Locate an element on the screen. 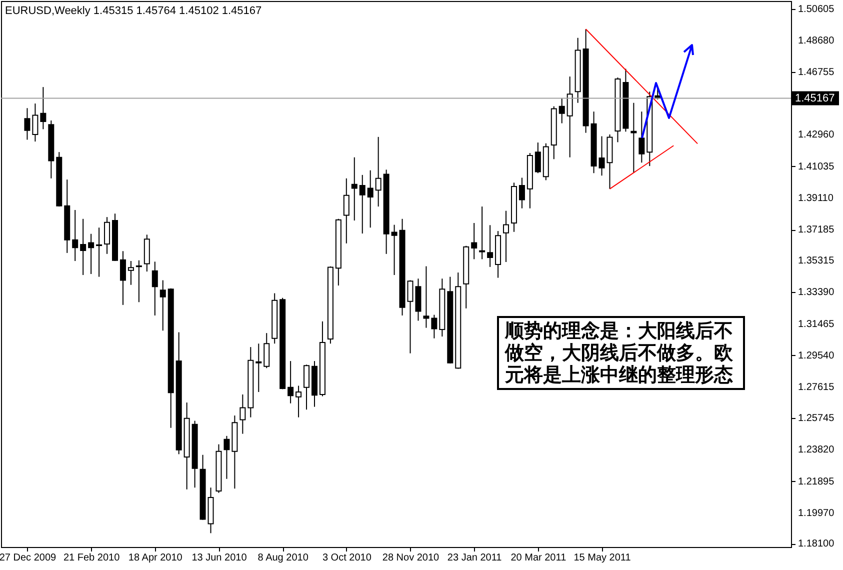  y-tick-label: 1.19970 is located at coordinates (816, 513).